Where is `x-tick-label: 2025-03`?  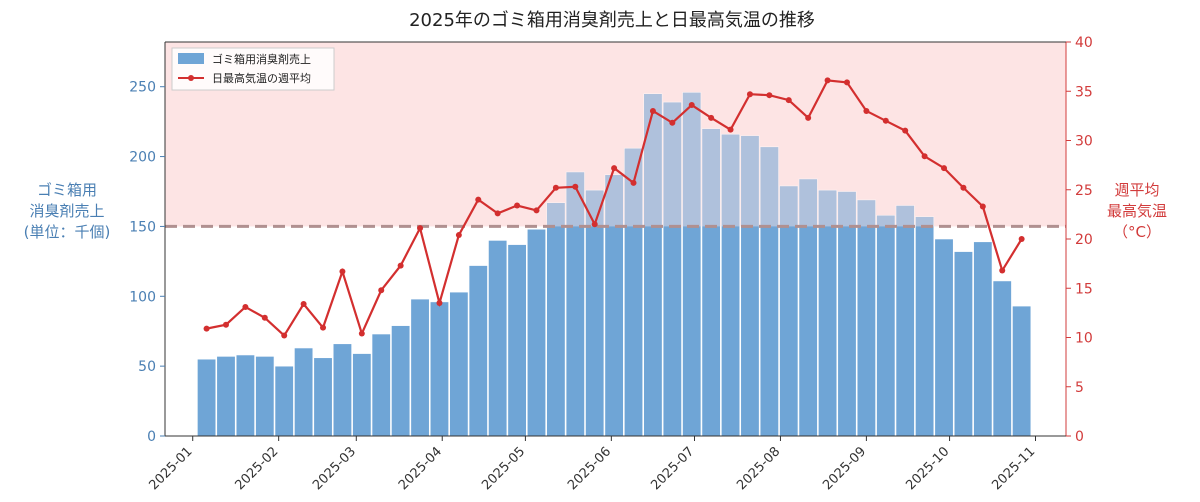 x-tick-label: 2025-03 is located at coordinates (334, 468).